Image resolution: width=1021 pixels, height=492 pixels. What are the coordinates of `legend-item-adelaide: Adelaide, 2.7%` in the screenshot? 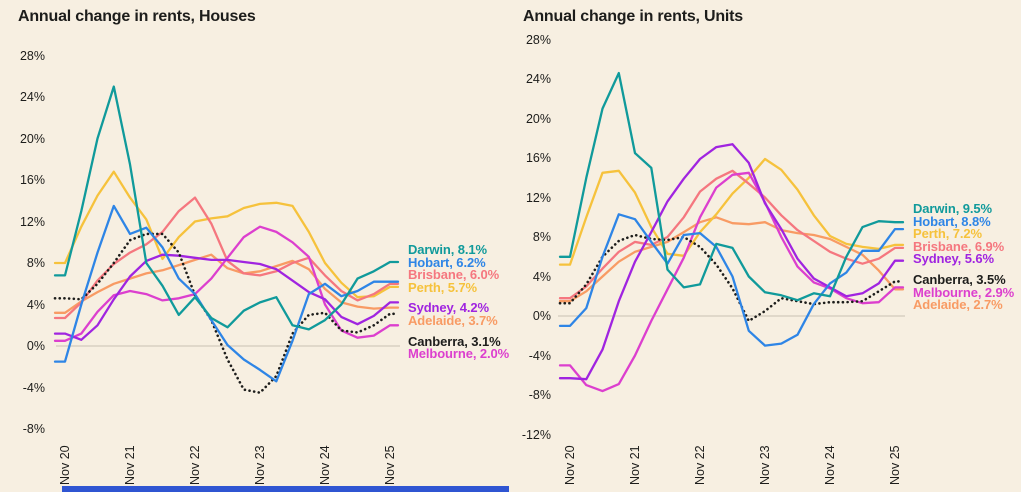 It's located at (958, 305).